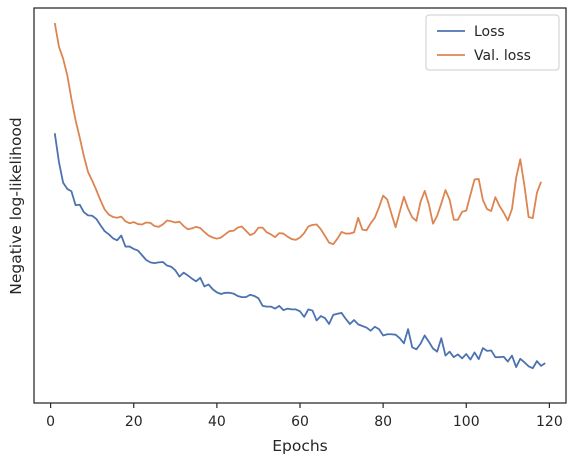 The height and width of the screenshot is (463, 573). I want to click on legend: Loss Val. loss, so click(492, 42).